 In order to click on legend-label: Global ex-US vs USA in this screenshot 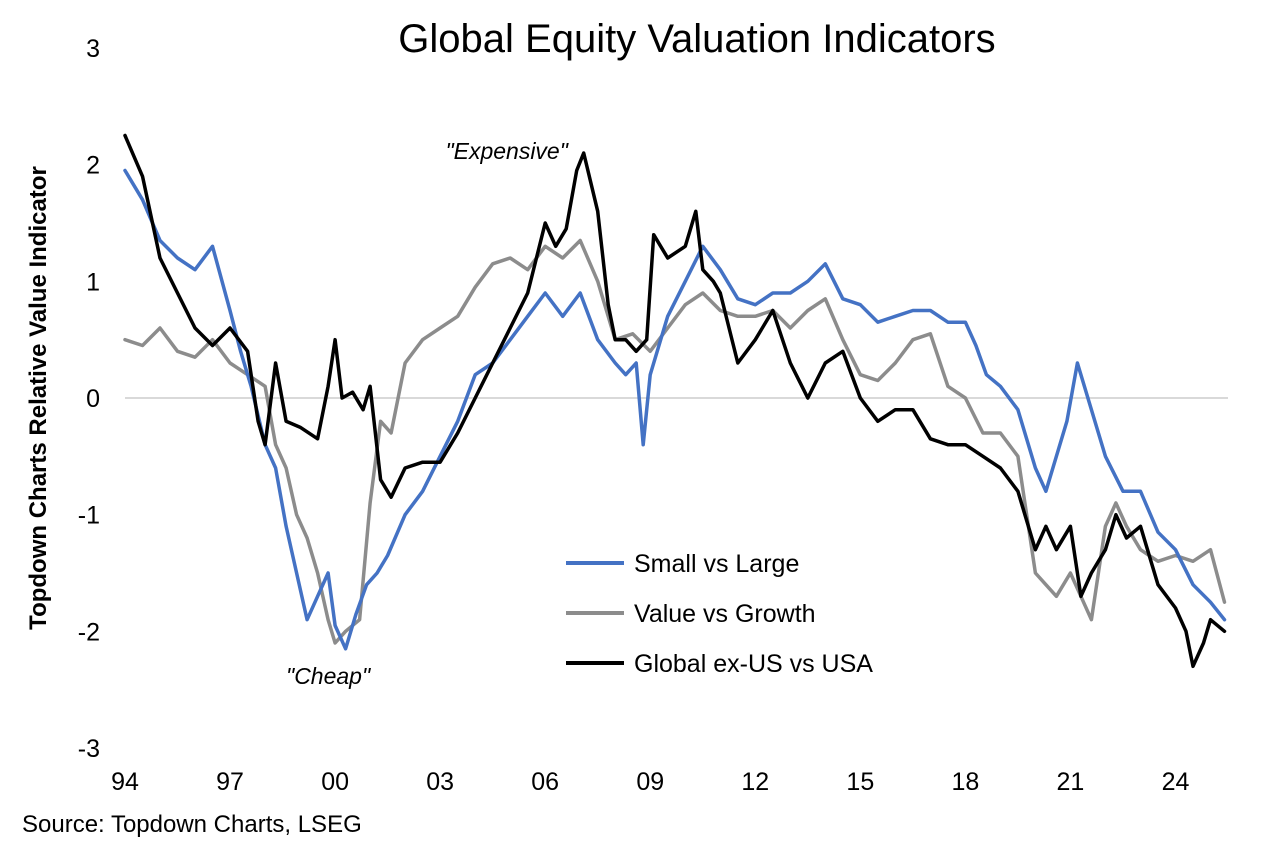, I will do `click(753, 664)`.